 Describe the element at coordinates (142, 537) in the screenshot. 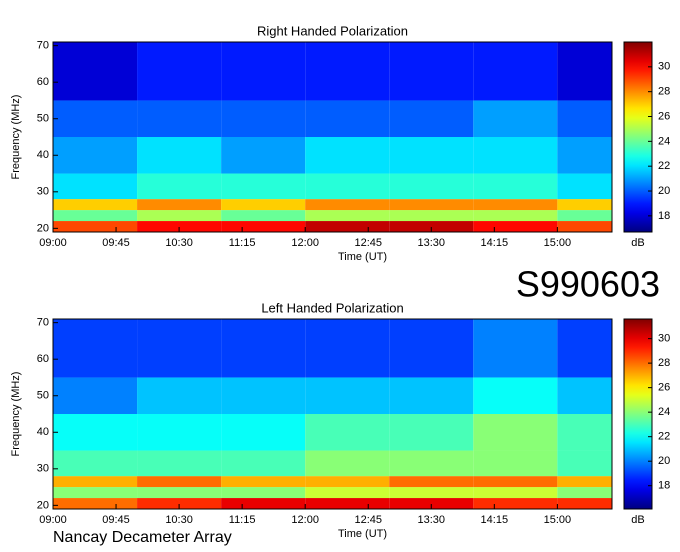

I see `footer: Nancay Decameter Array` at that location.